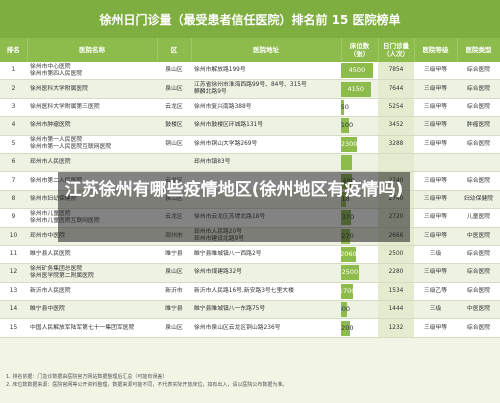 The image size is (500, 403). What do you see at coordinates (92, 163) in the screenshot?
I see `hospital-name-cell: 邳州市人民医院` at bounding box center [92, 163].